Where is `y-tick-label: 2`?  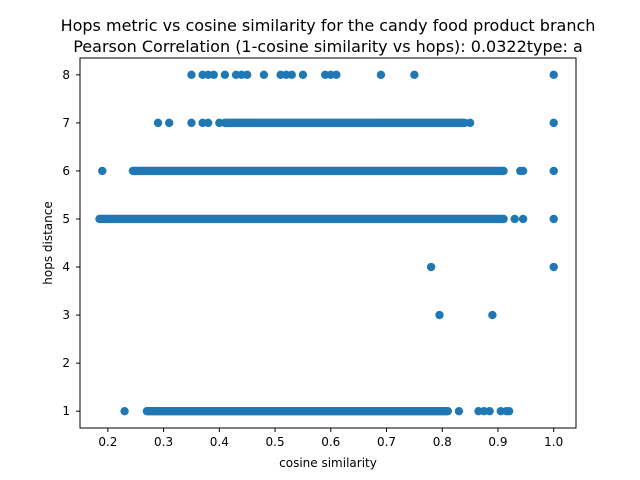 y-tick-label: 2 is located at coordinates (66, 363).